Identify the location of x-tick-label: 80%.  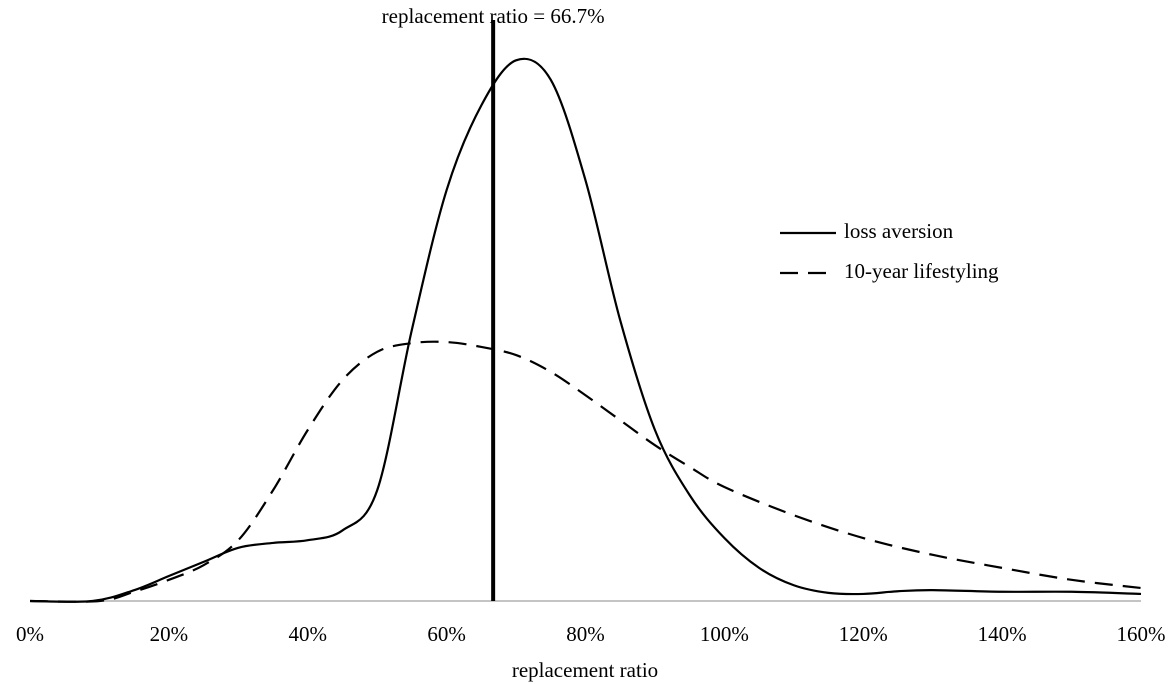
(585, 634).